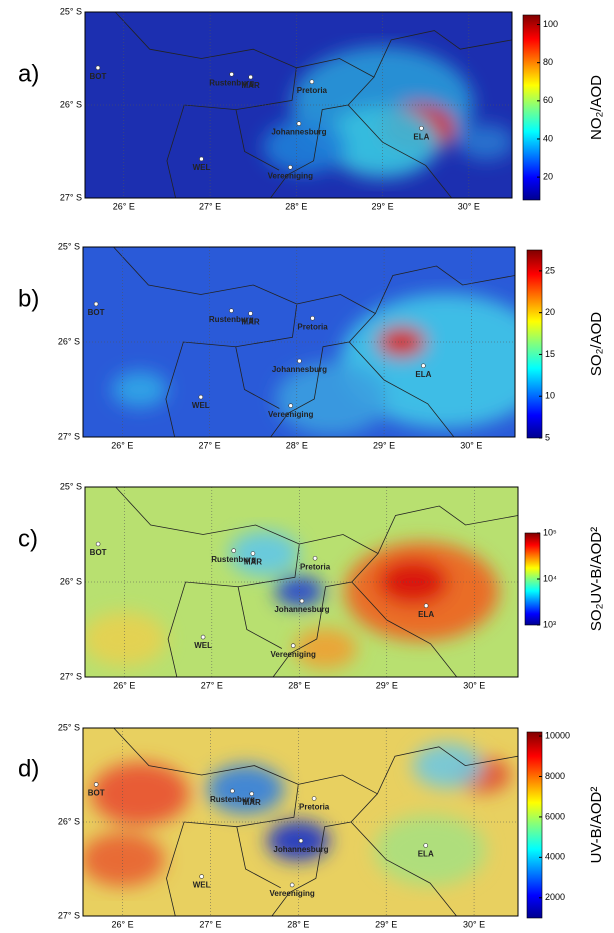  I want to click on colorbar-tick-label: 10⁴, so click(550, 578).